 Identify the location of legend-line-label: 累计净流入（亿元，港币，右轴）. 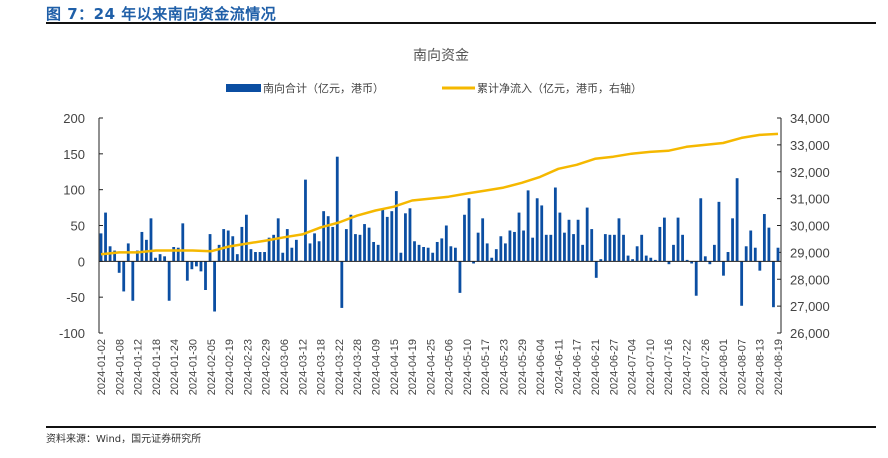
(559, 88).